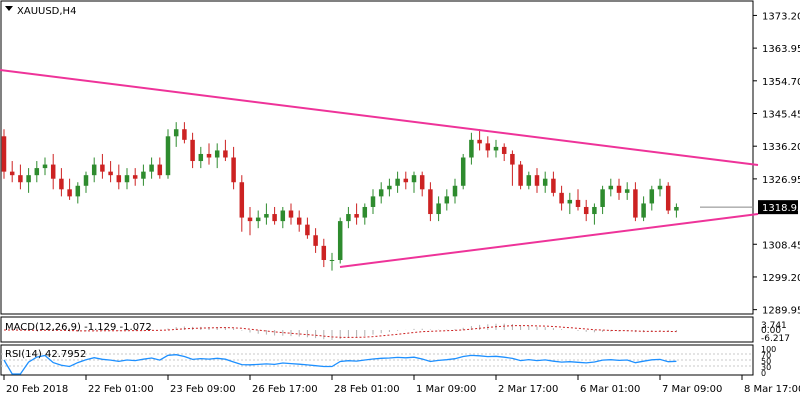  What do you see at coordinates (781, 180) in the screenshot?
I see `price-tick-label: 1326.95` at bounding box center [781, 180].